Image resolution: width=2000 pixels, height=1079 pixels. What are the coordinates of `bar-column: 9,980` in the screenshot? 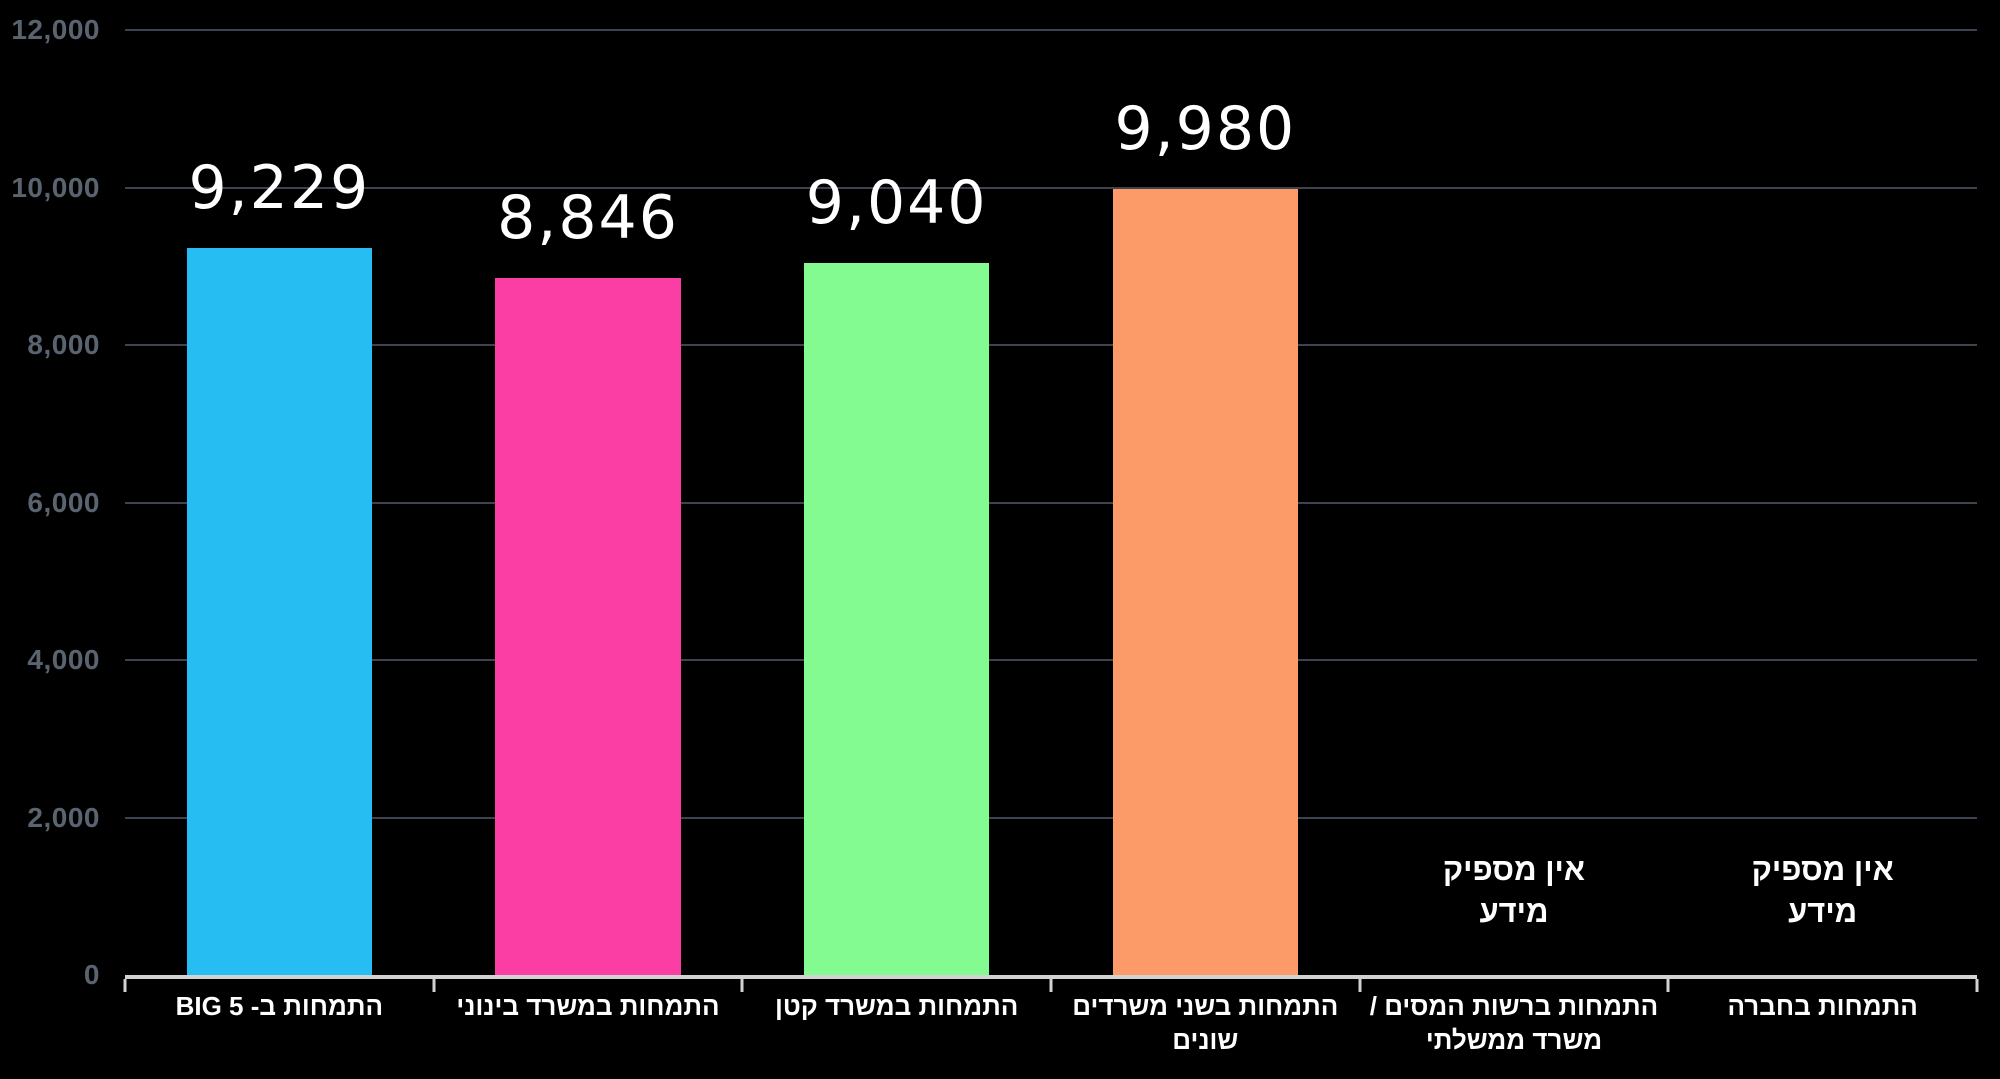 It's located at (1205, 502).